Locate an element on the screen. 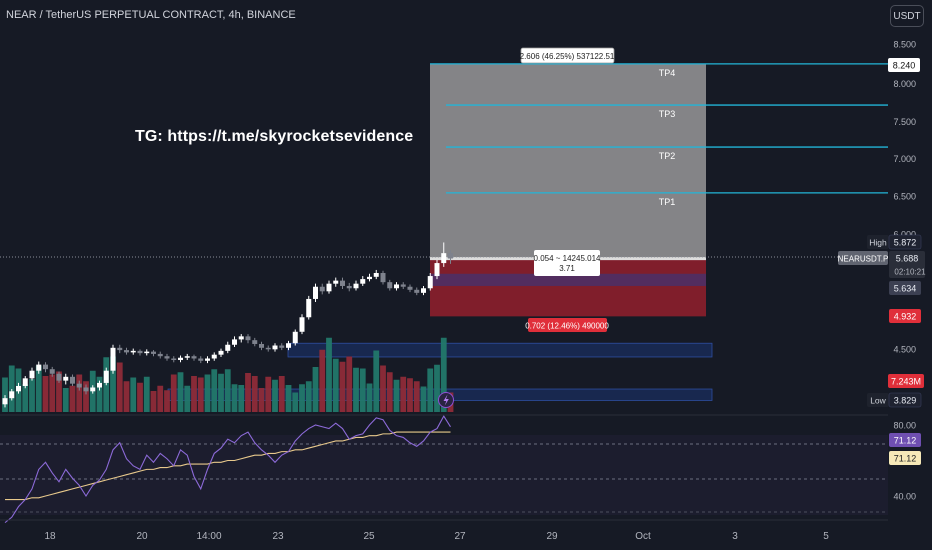 The width and height of the screenshot is (932, 550). high-value: 5.872 is located at coordinates (905, 243).